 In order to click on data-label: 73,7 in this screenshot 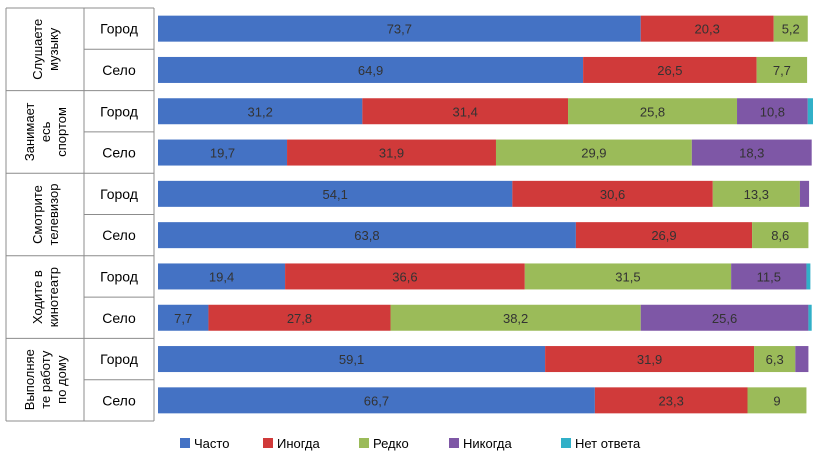, I will do `click(399, 29)`.